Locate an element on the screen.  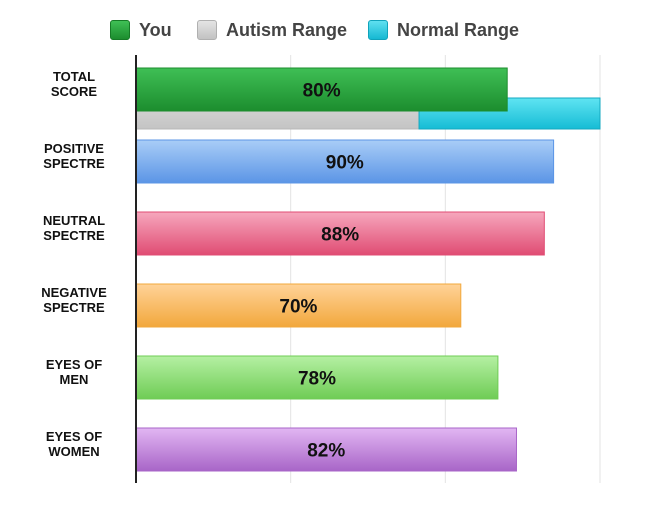
legend-swatch-autism-range is located at coordinates (207, 30).